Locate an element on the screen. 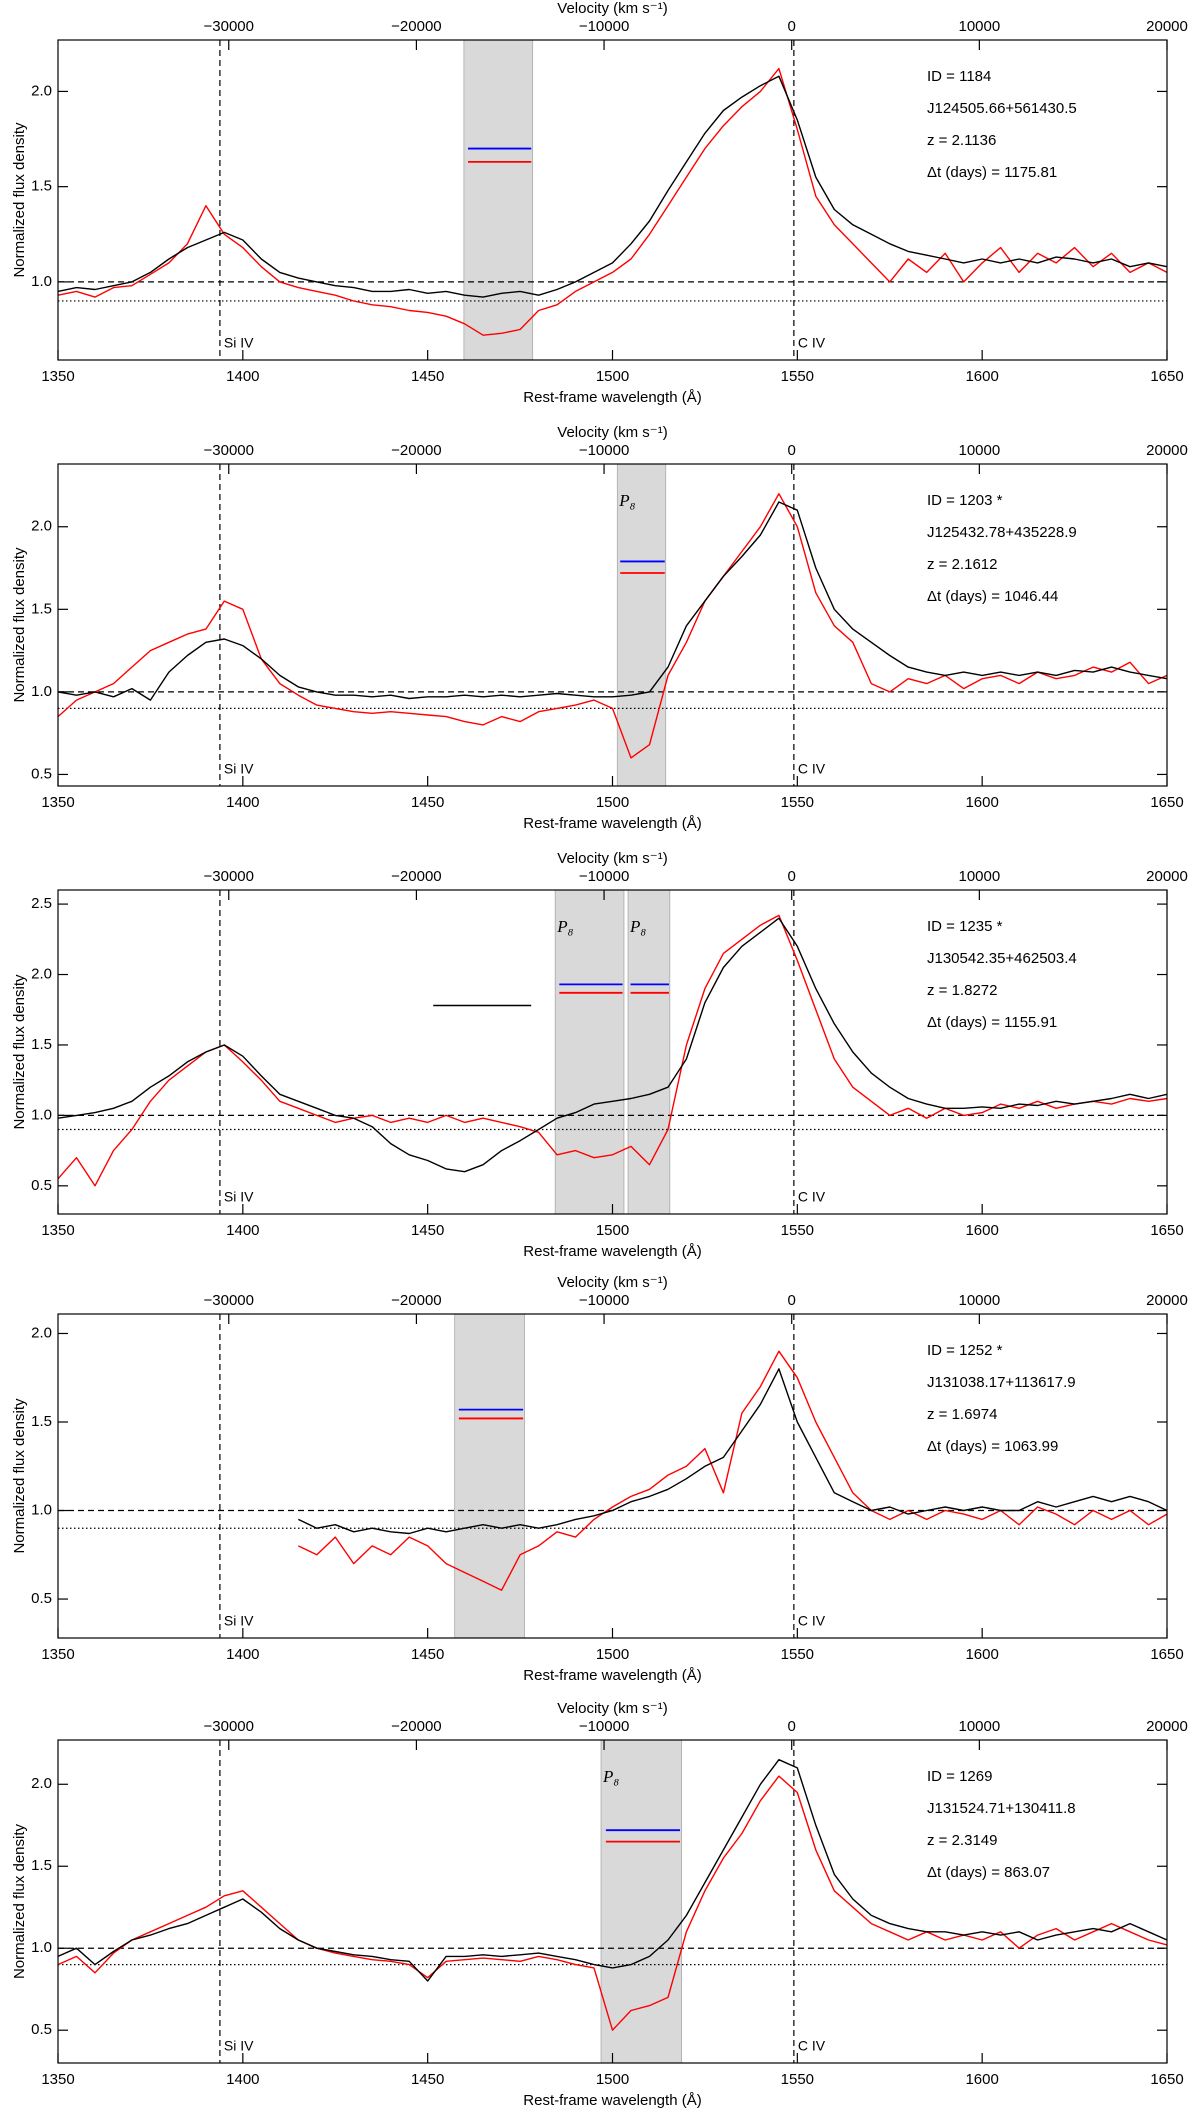 Image resolution: width=1200 pixels, height=2113 pixels. annotation: J125432.78+435228.9 is located at coordinates (1002, 532).